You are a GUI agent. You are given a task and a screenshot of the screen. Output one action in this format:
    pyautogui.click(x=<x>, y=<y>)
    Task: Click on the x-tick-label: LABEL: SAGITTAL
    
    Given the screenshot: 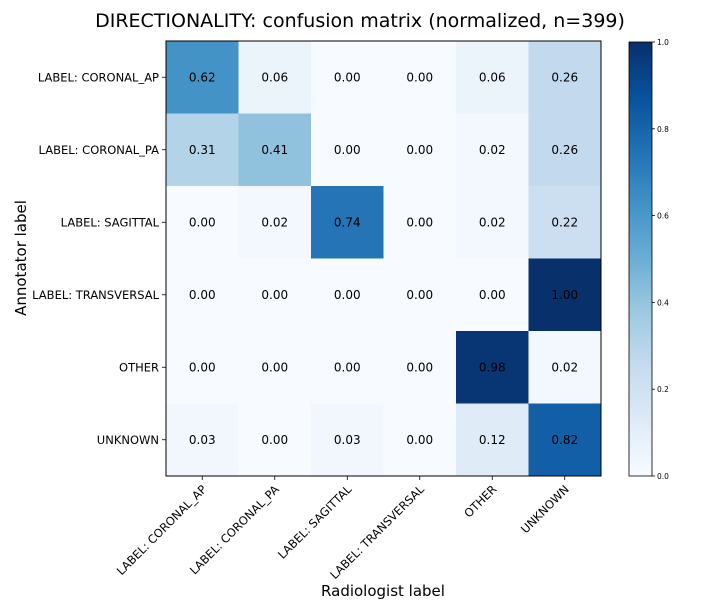 What is the action you would take?
    pyautogui.click(x=315, y=522)
    